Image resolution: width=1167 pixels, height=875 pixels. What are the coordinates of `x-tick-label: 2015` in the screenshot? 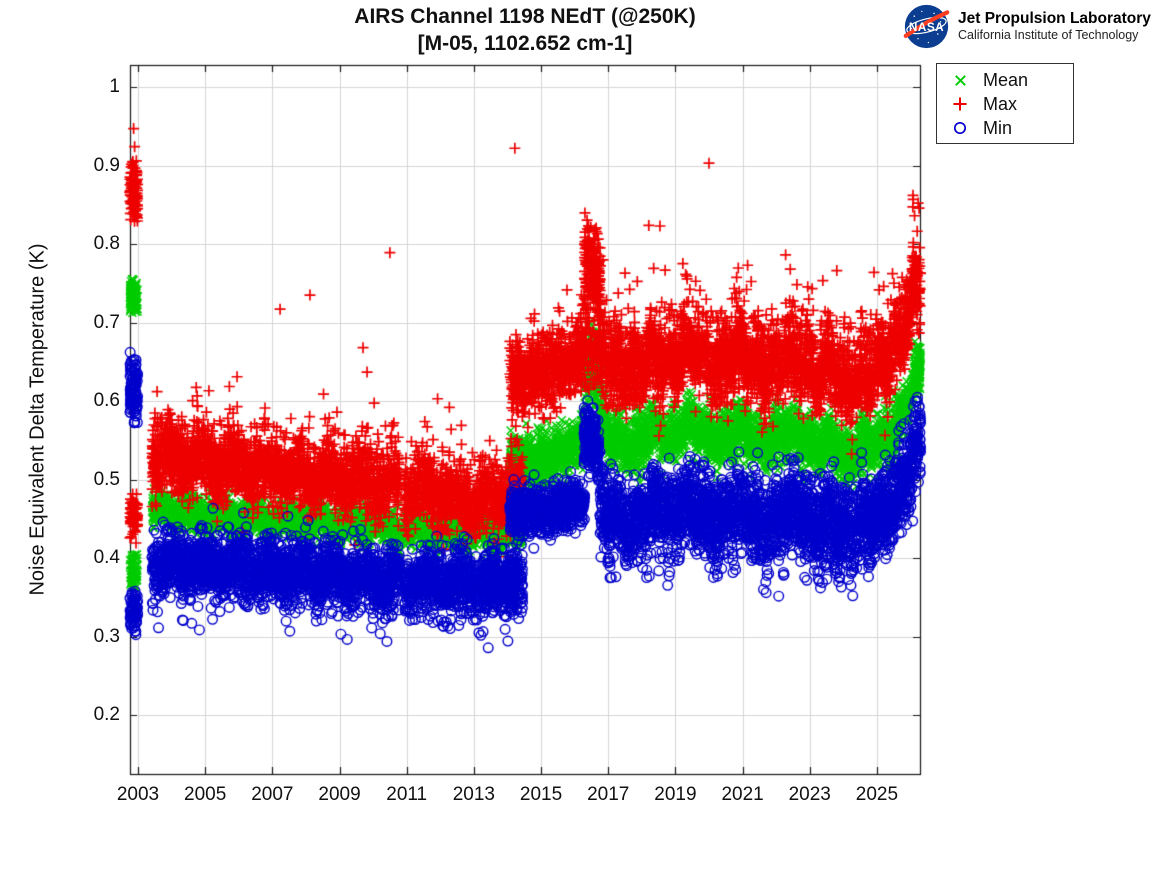 It's located at (541, 794).